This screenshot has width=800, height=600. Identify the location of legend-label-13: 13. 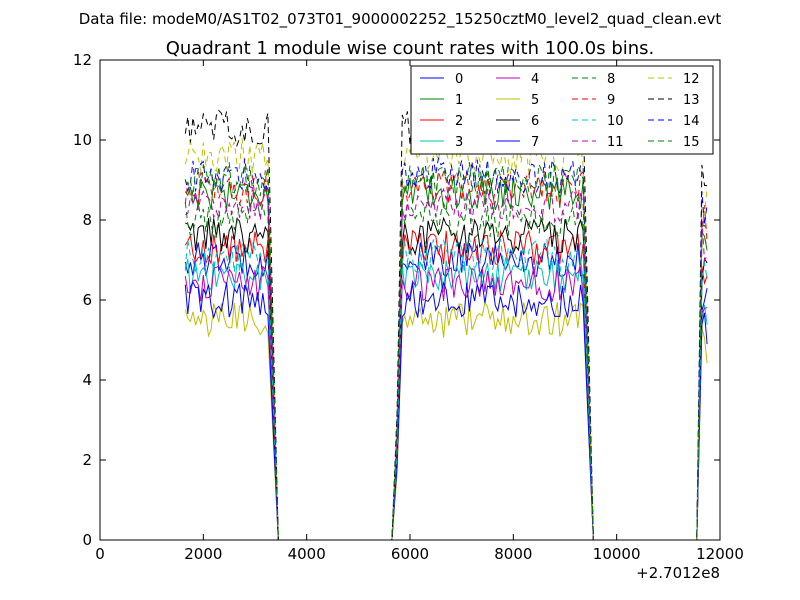
(691, 100).